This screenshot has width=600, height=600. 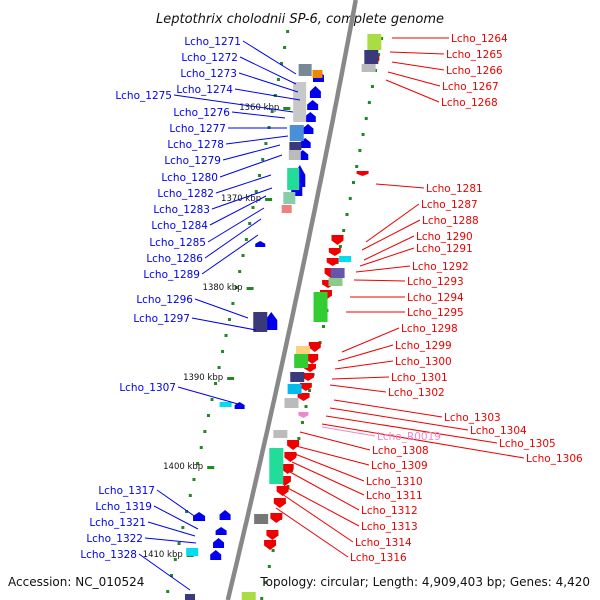 What do you see at coordinates (179, 226) in the screenshot?
I see `gene-label: Lcho_1284` at bounding box center [179, 226].